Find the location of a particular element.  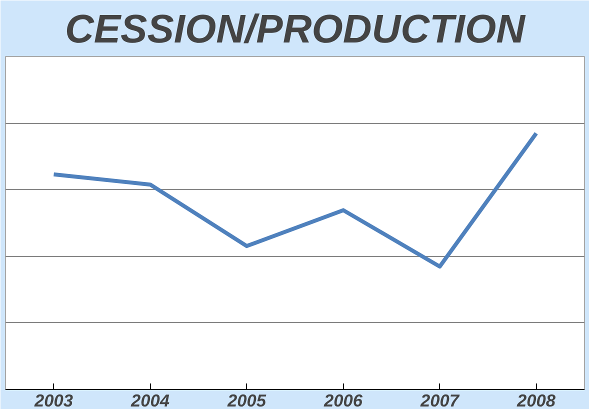

chart-title: CESSION/PRODUCTION is located at coordinates (295, 30).